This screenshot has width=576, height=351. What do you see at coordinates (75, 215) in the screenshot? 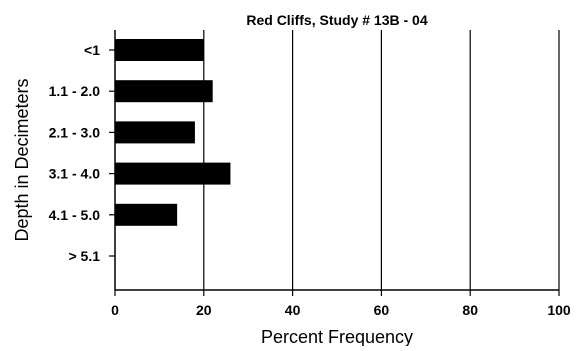
I see `category-label: 4.1 - 5.0` at bounding box center [75, 215].